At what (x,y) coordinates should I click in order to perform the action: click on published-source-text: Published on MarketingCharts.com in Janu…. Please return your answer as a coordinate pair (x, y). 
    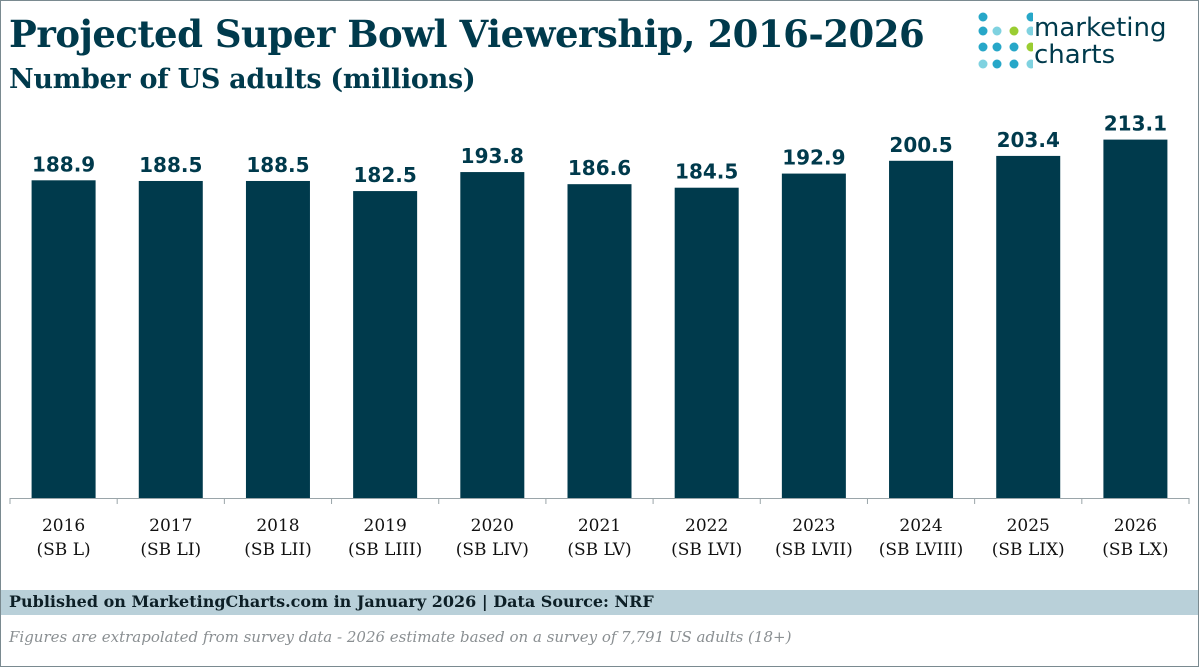
    Looking at the image, I should click on (331, 601).